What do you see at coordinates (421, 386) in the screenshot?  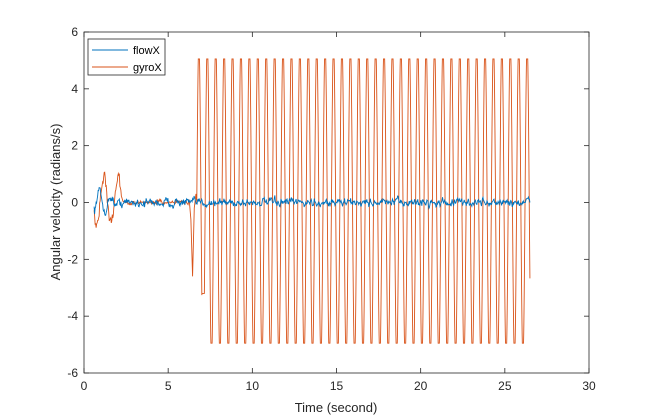 I see `x-tick-label: 20` at bounding box center [421, 386].